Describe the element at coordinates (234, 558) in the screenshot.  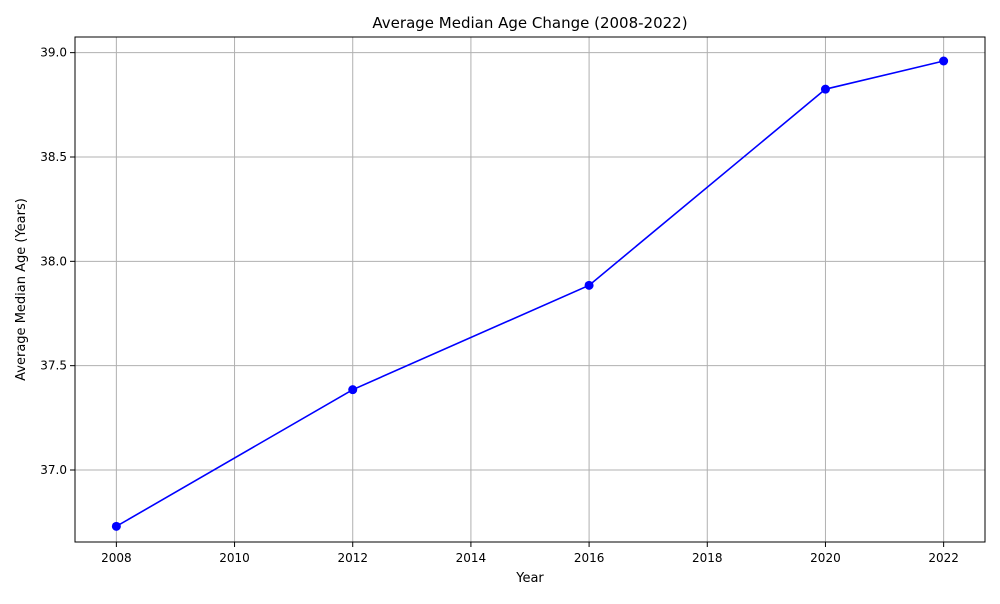
I see `x-tick-label: 2010` at that location.